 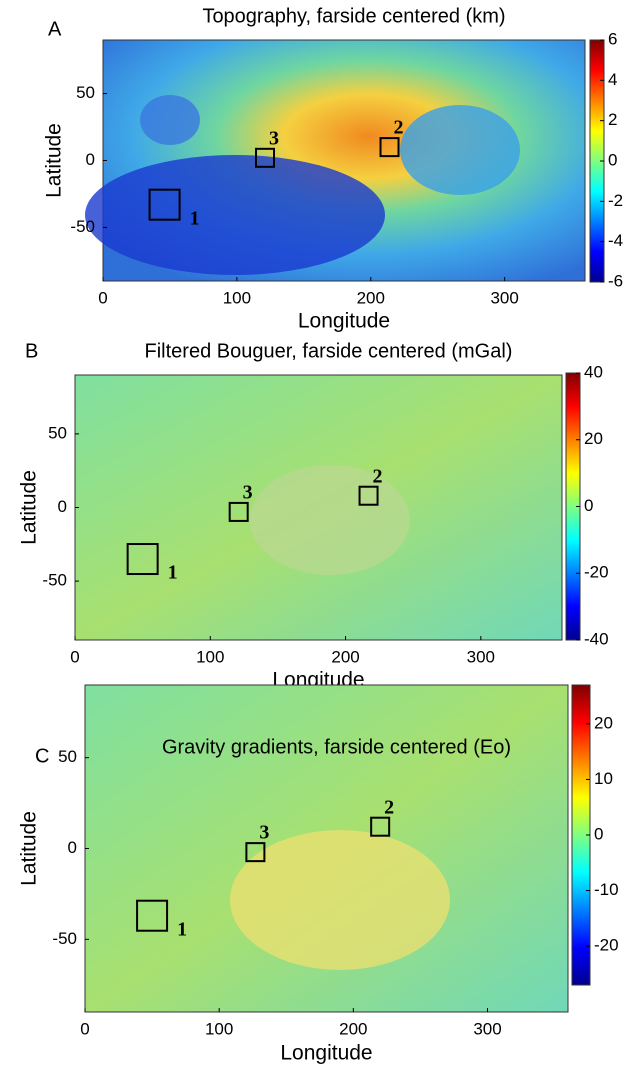 I want to click on colorbar-tick-label: -10, so click(x=606, y=889).